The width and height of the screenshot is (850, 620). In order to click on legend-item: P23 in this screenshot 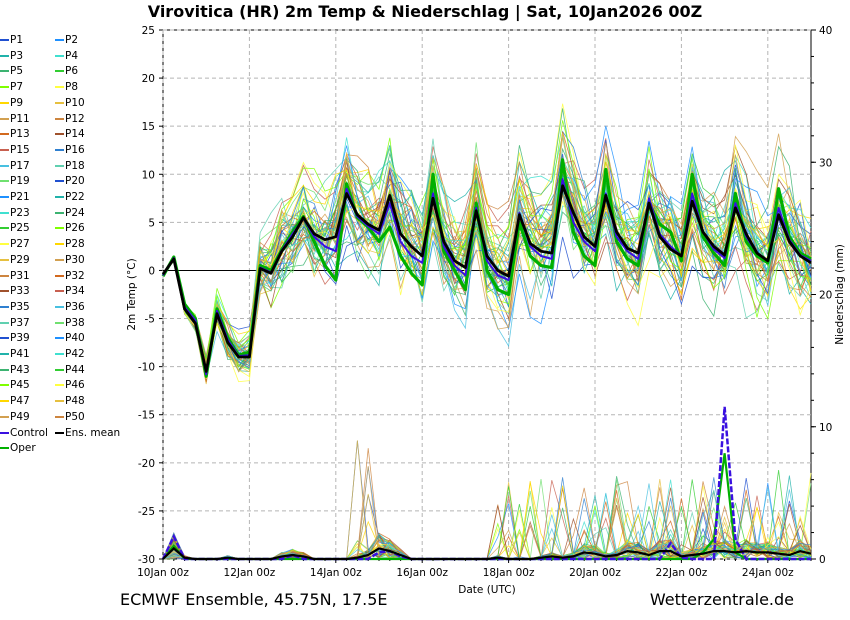, I will do `click(15, 213)`.